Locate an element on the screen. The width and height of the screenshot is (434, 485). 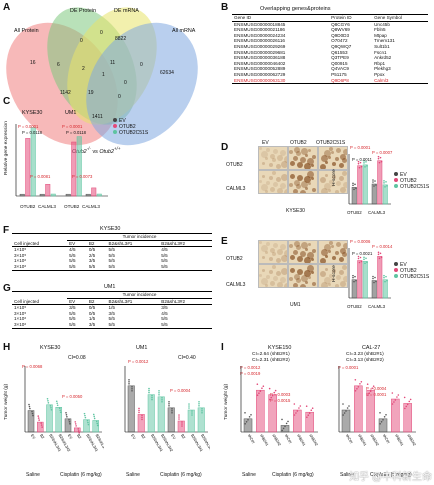
x-tick-label: EV is located at coordinates (173, 437).